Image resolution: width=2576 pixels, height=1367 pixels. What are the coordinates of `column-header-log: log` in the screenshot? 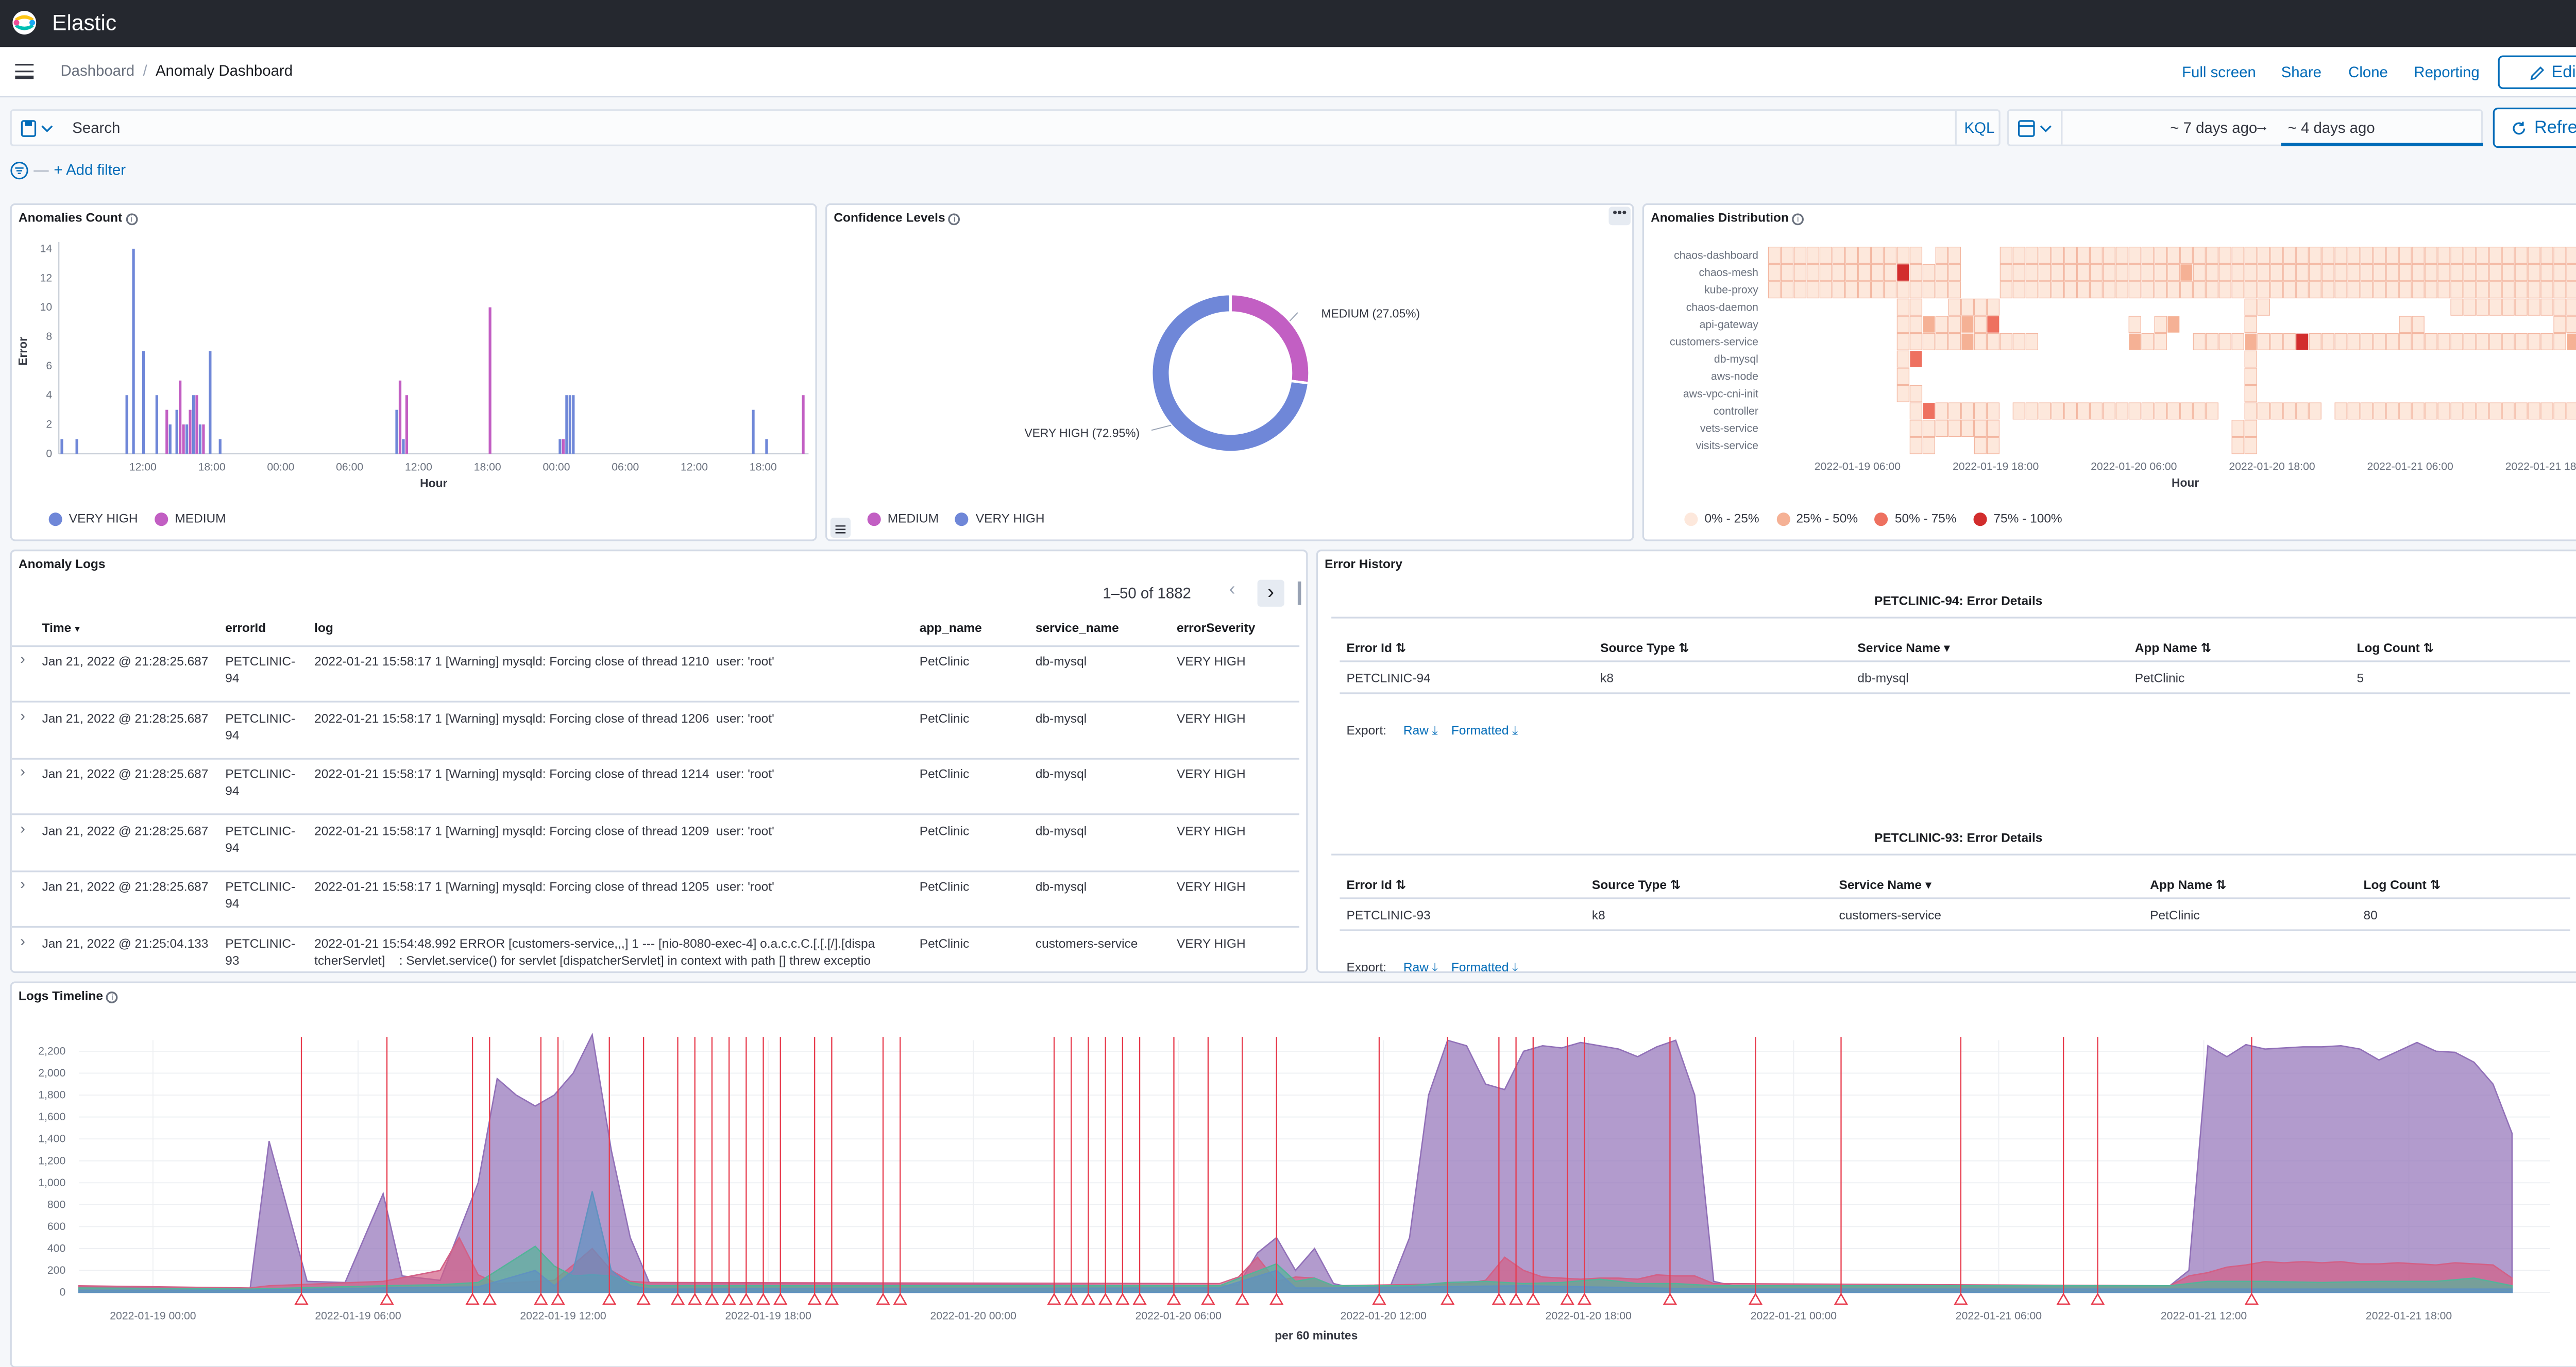 It's located at (324, 628).